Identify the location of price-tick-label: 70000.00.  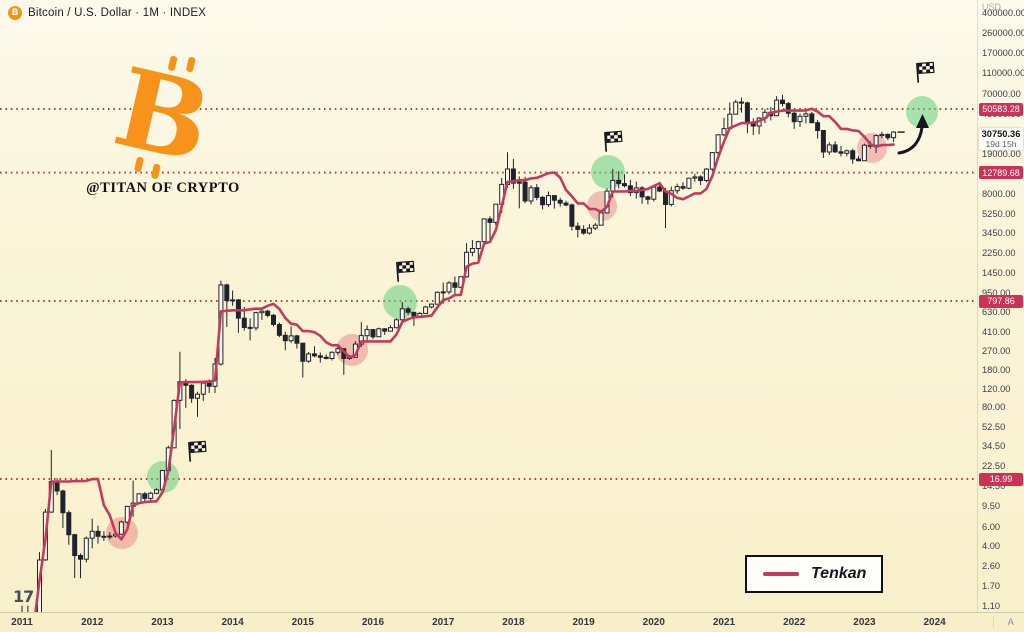
(1001, 94).